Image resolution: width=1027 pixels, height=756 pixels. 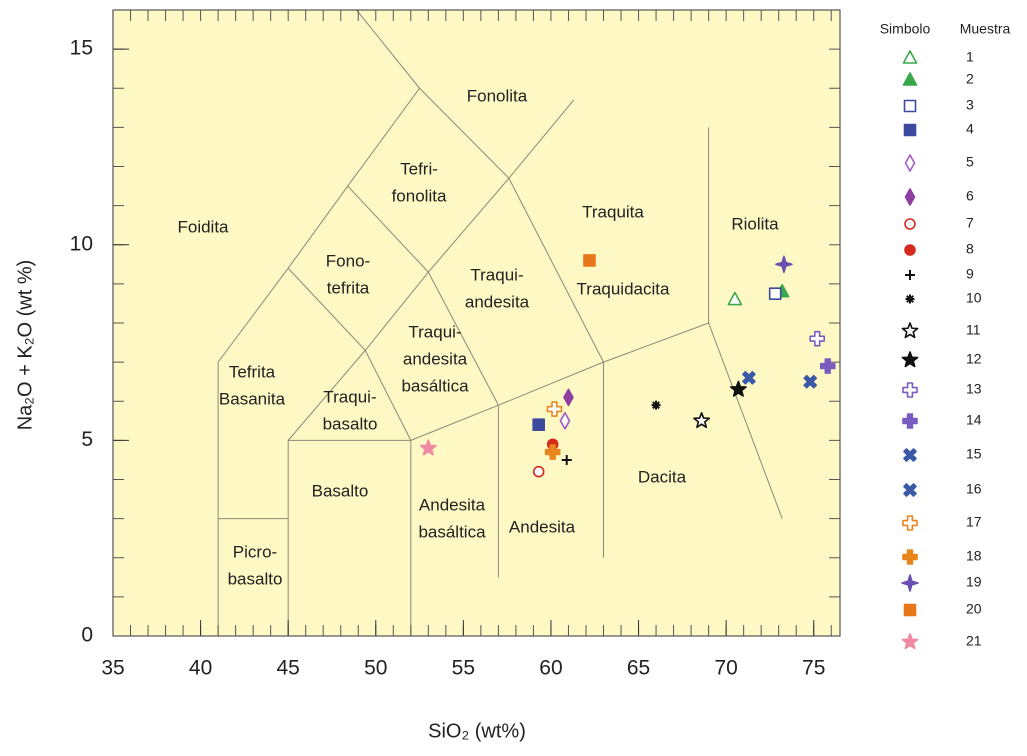 I want to click on field-label: Riolita, so click(x=755, y=223).